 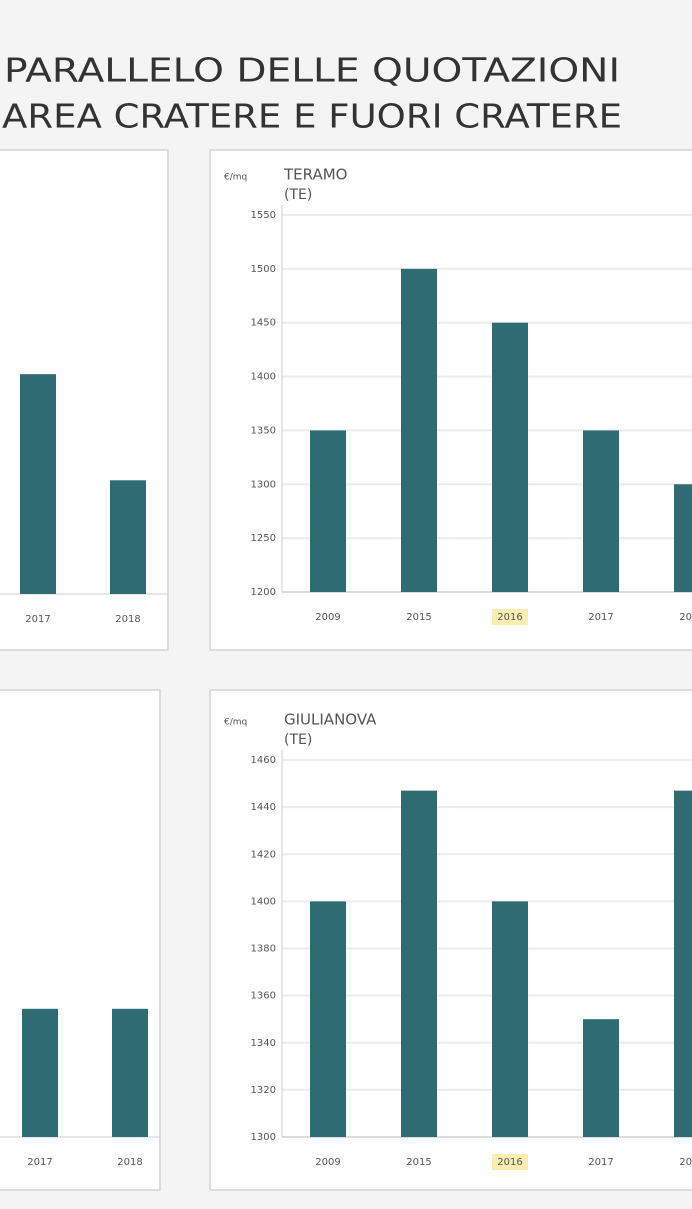 What do you see at coordinates (263, 215) in the screenshot?
I see `y-tick-label: 1550` at bounding box center [263, 215].